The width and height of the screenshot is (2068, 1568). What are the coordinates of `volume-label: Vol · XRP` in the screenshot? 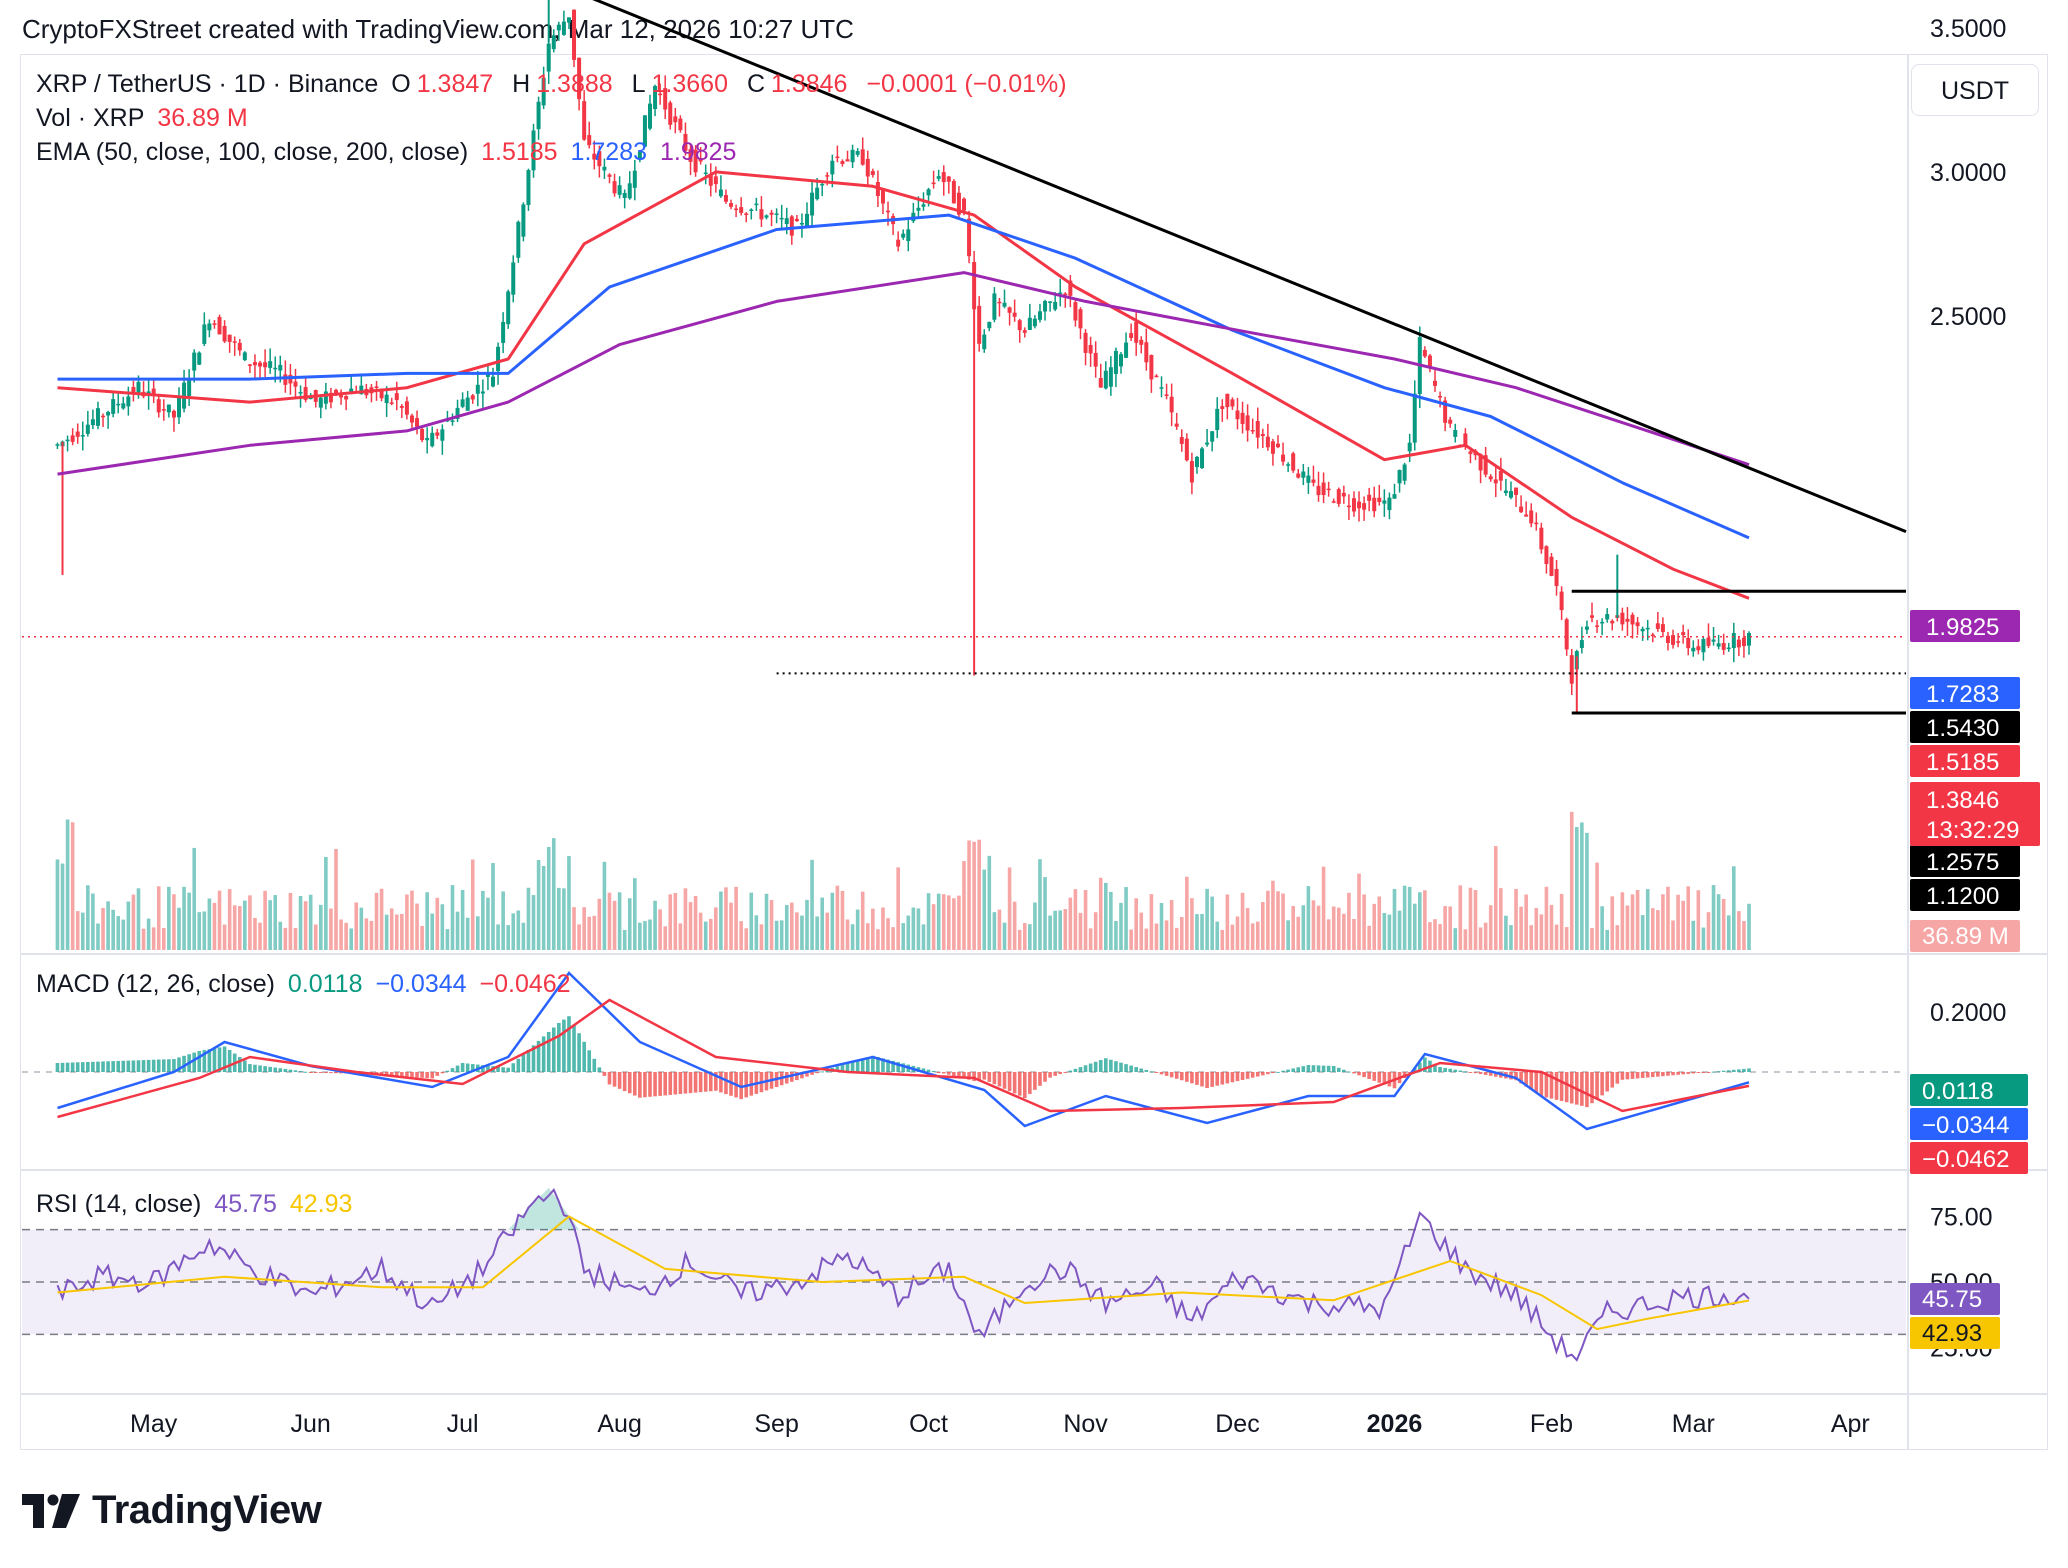 It's located at (90, 118).